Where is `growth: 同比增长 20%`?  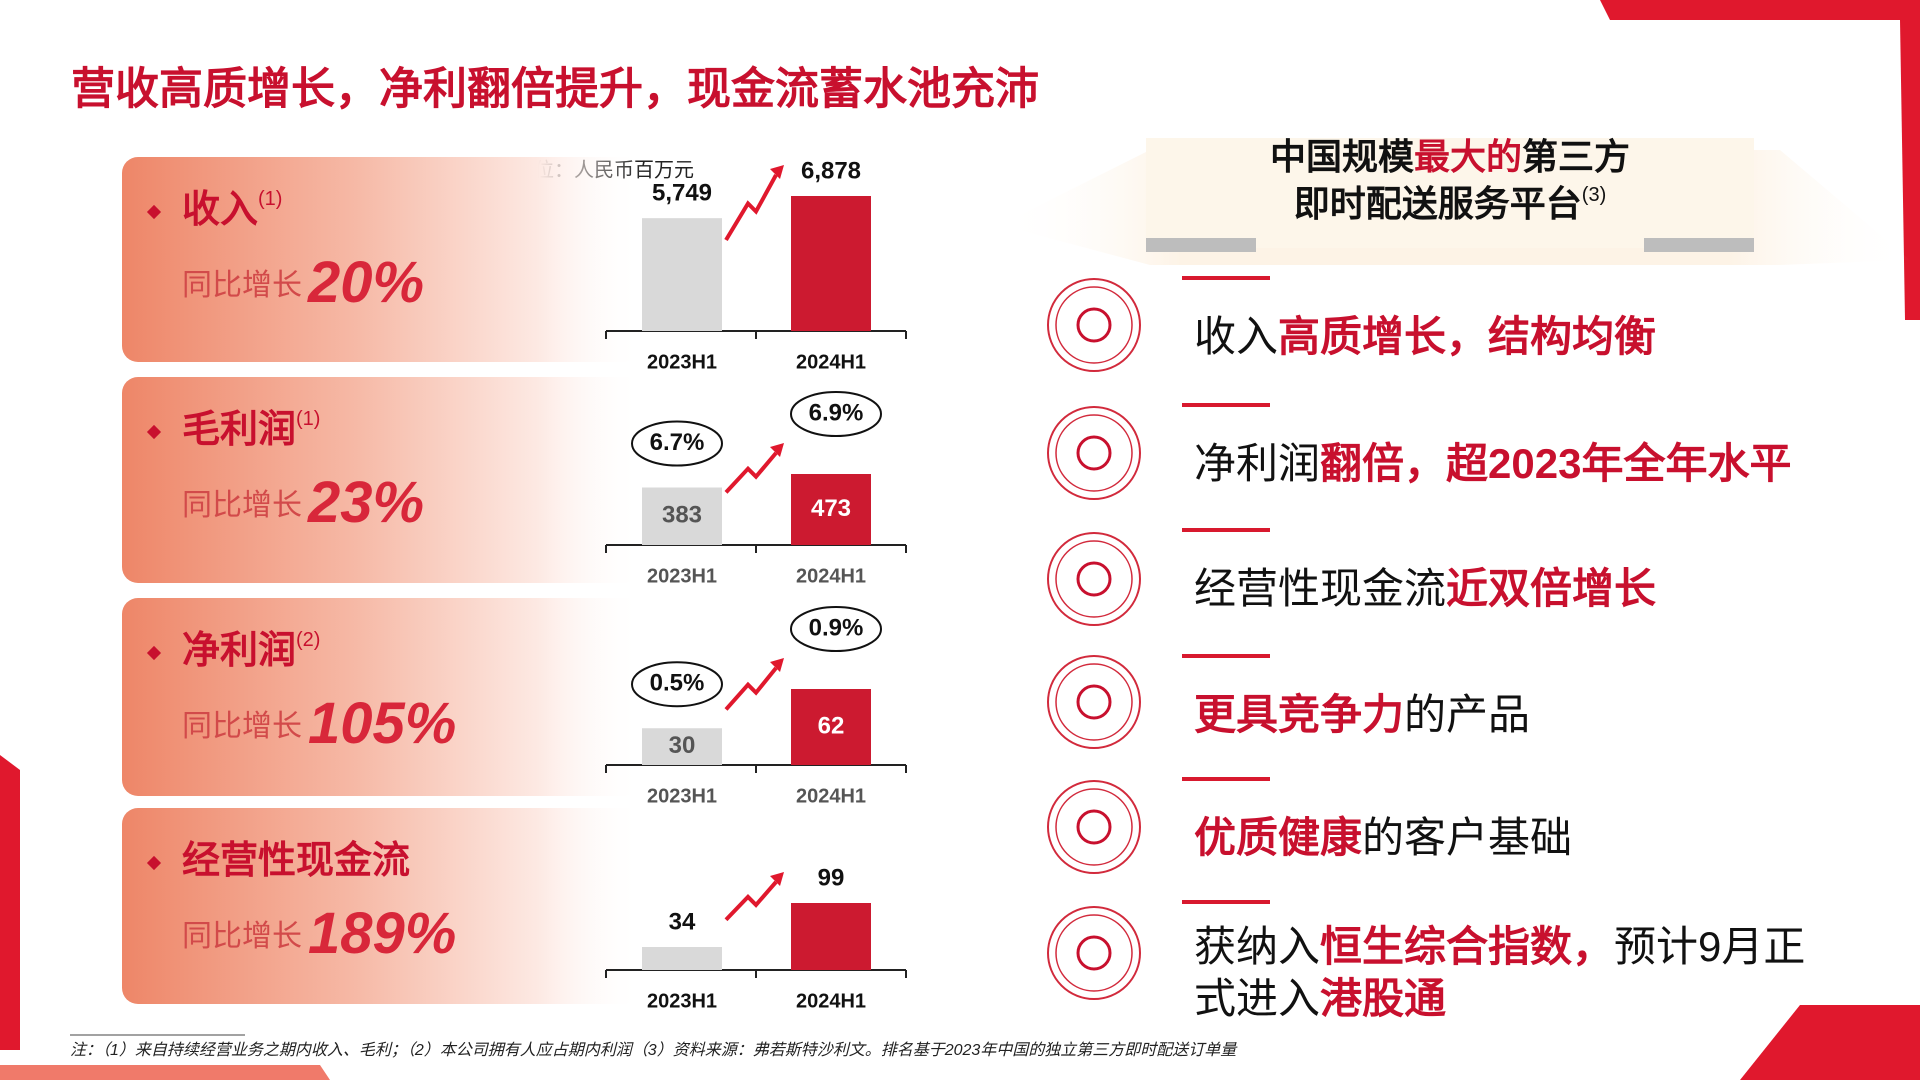
growth: 同比增长 20% is located at coordinates (303, 282).